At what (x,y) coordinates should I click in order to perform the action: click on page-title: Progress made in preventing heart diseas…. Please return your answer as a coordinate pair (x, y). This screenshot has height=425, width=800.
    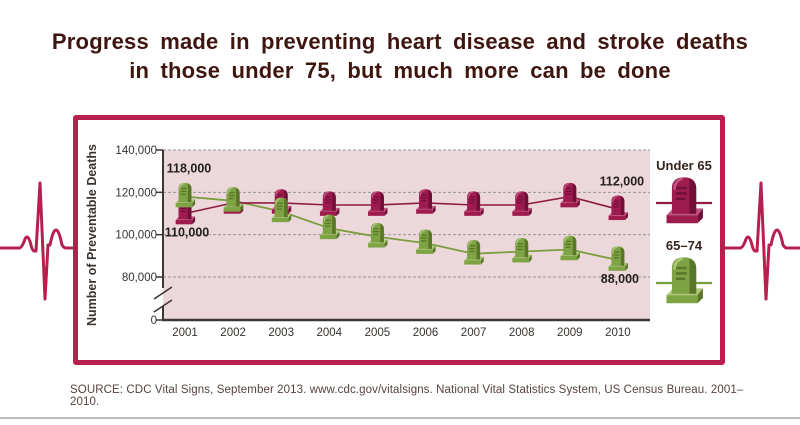
    Looking at the image, I should click on (400, 56).